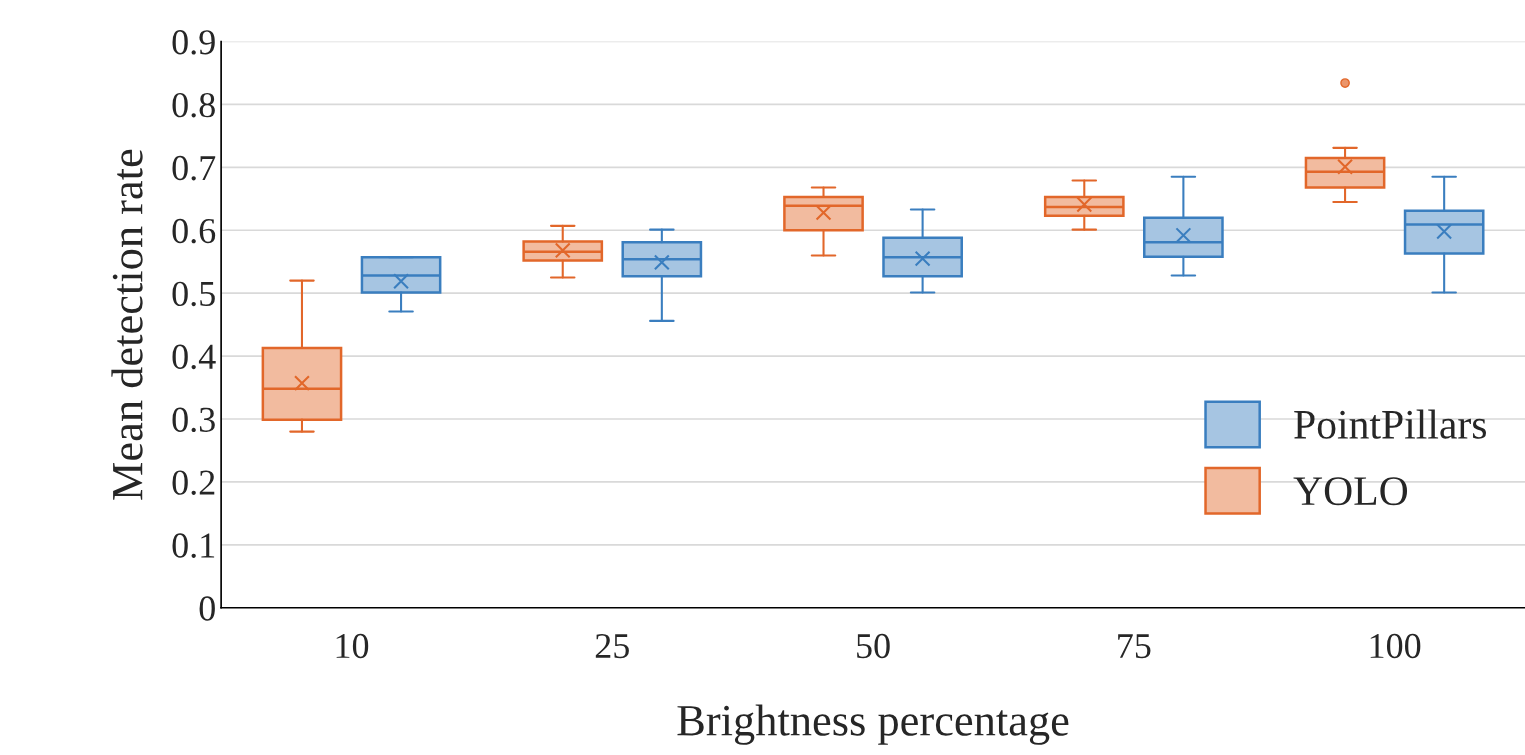 The height and width of the screenshot is (755, 1525). Describe the element at coordinates (194, 231) in the screenshot. I see `y-tick-label: 0.6` at that location.